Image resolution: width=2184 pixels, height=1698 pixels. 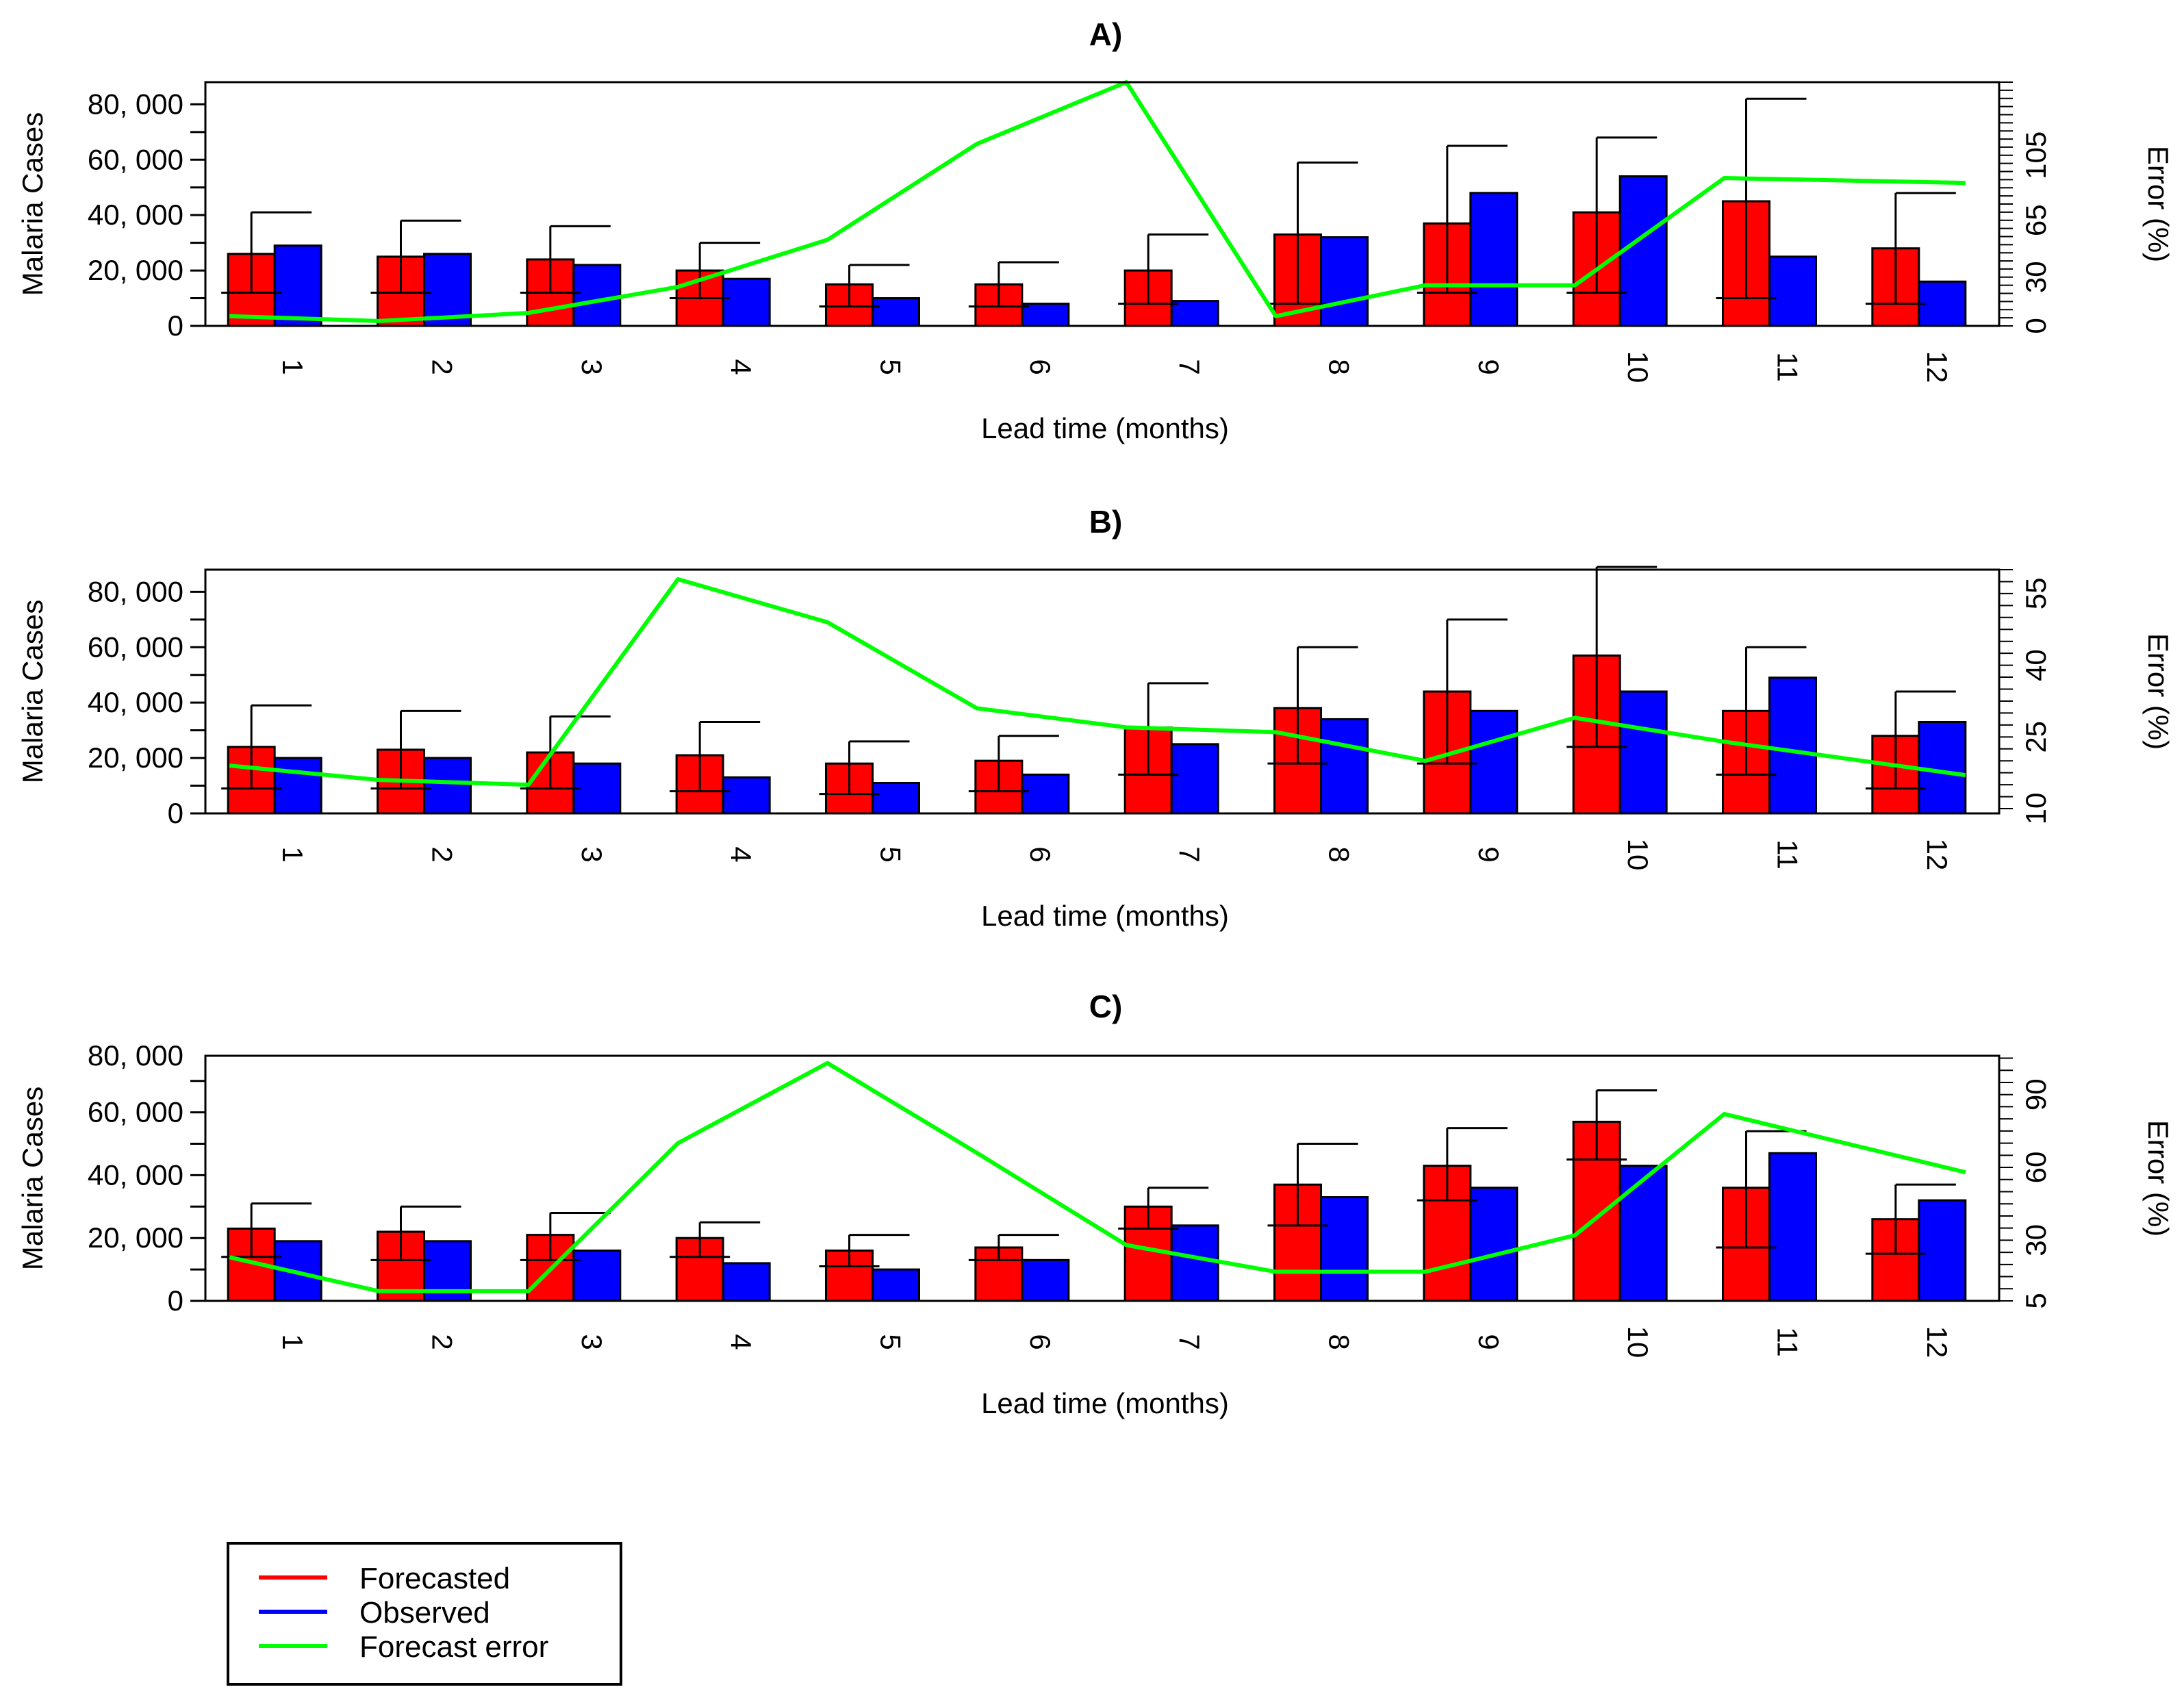 What do you see at coordinates (434, 1578) in the screenshot?
I see `legend-label-forecasted: Forecasted` at bounding box center [434, 1578].